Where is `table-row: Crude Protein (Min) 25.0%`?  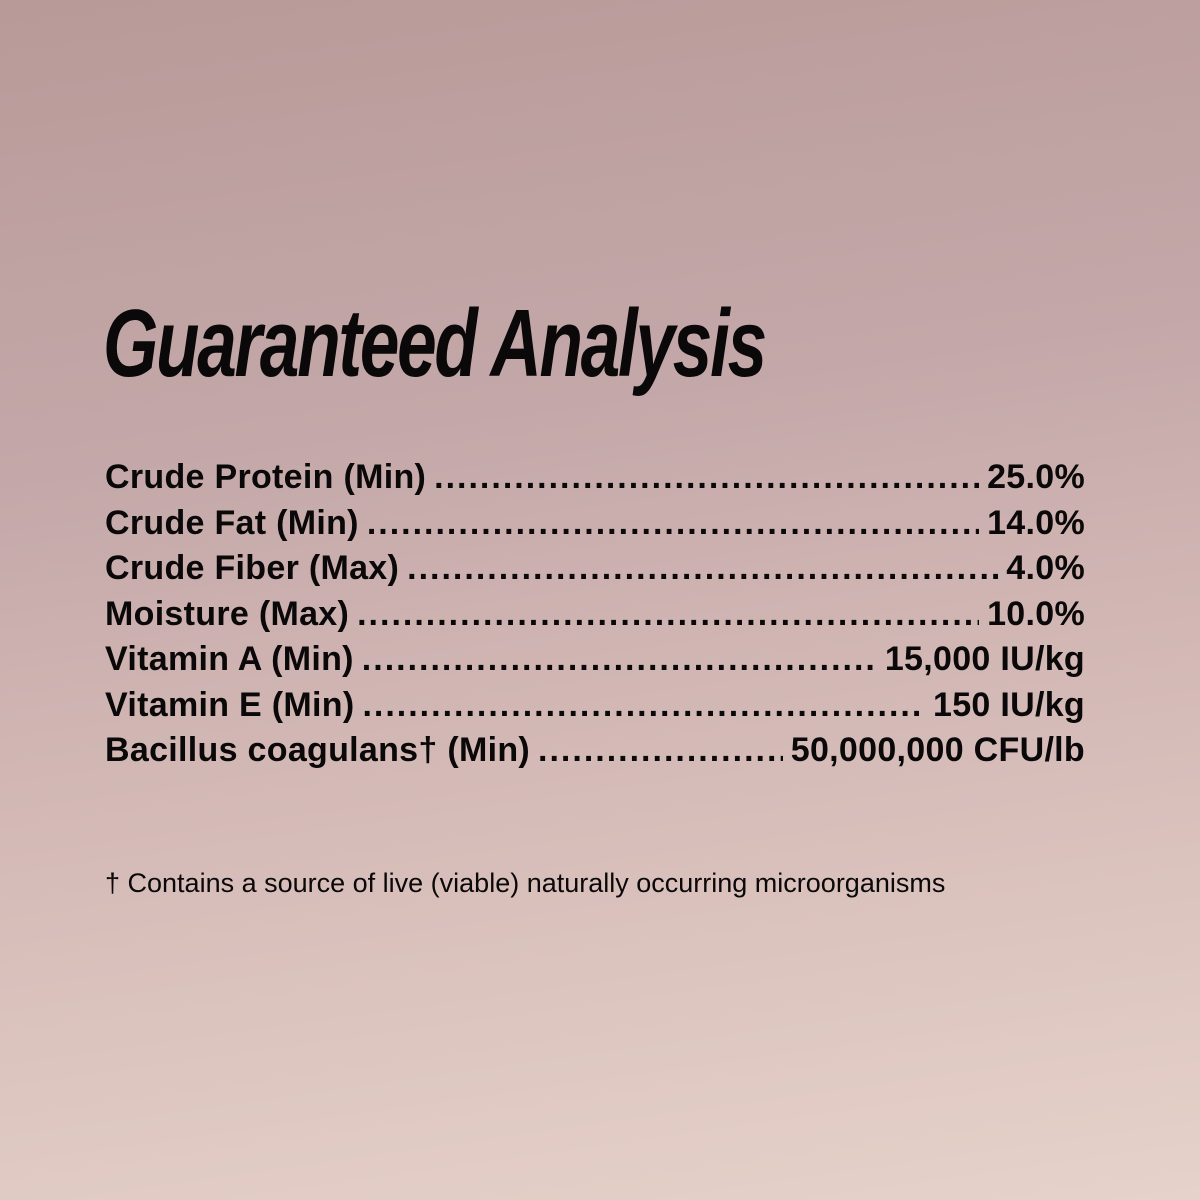 table-row: Crude Protein (Min) 25.0% is located at coordinates (595, 481).